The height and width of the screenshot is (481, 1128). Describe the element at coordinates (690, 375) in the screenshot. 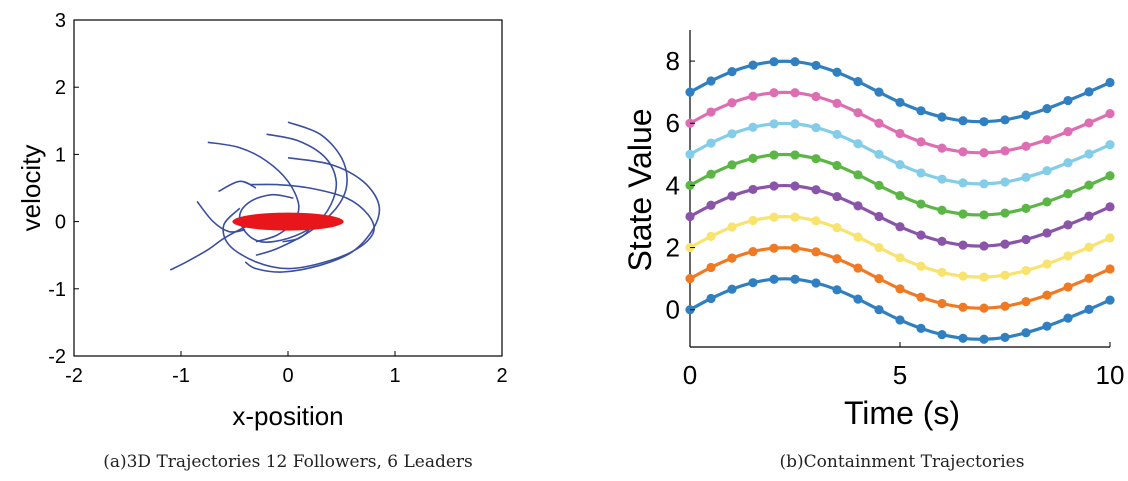

I see `panel-b-x-tick-label: 0` at that location.